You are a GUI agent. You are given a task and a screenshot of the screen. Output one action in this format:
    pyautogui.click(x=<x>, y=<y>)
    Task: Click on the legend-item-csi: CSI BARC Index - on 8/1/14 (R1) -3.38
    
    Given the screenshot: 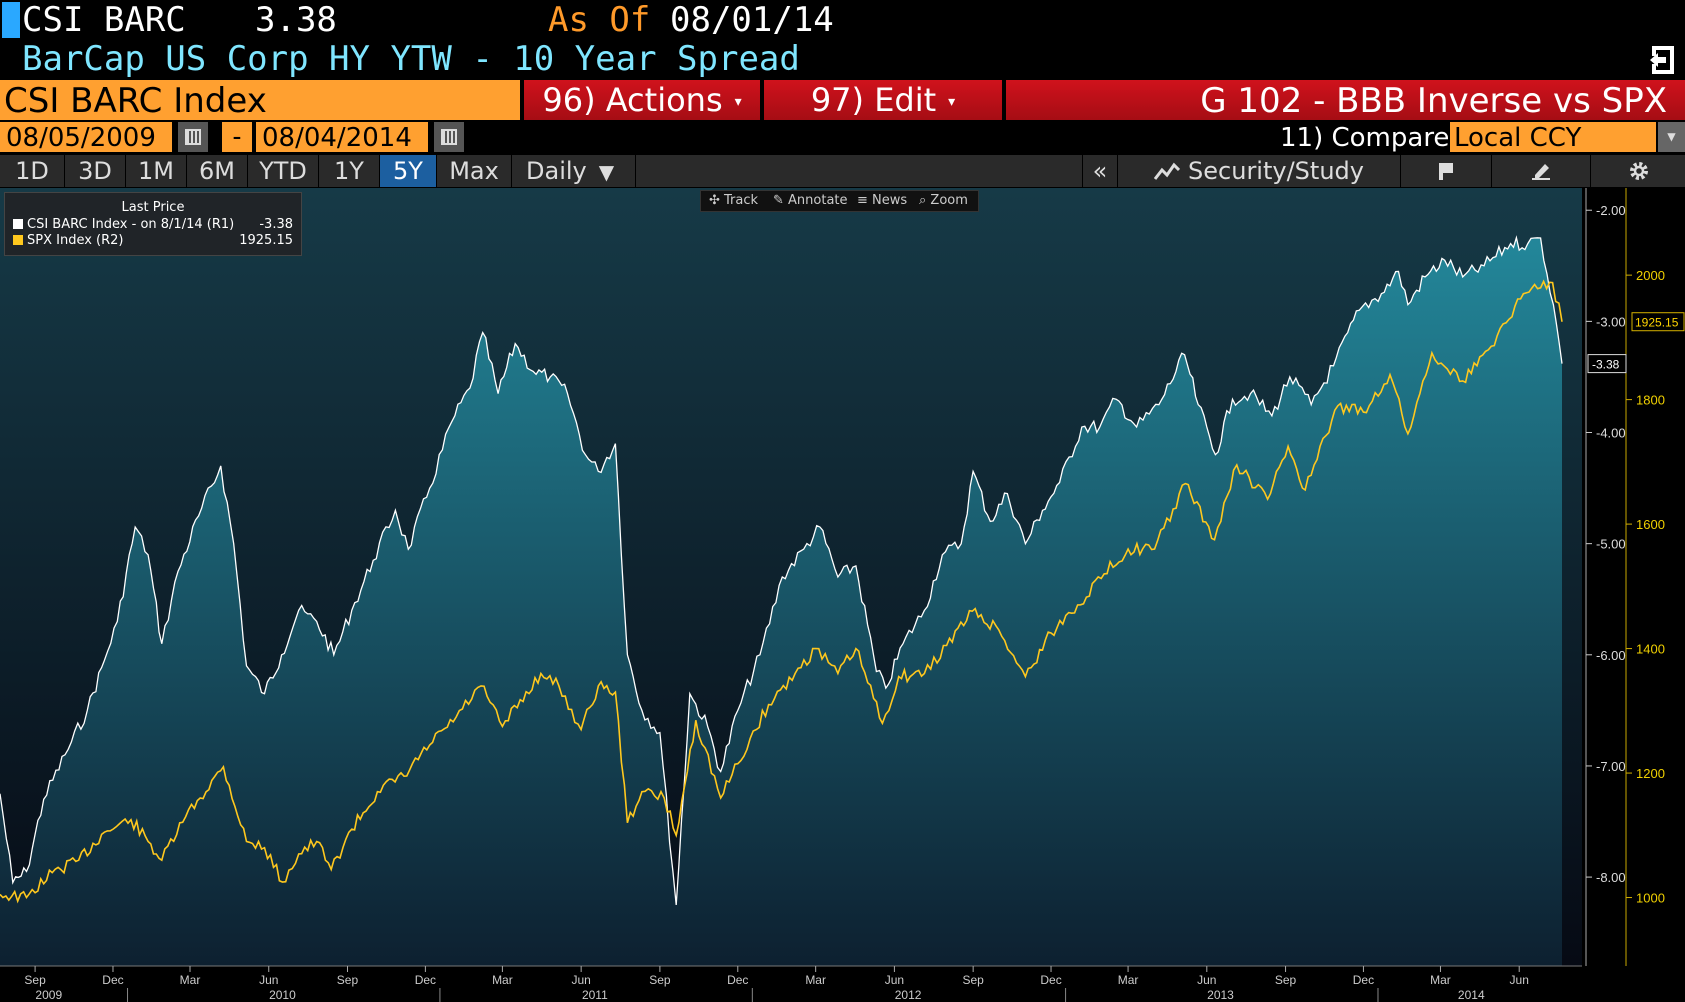 What is the action you would take?
    pyautogui.click(x=155, y=225)
    